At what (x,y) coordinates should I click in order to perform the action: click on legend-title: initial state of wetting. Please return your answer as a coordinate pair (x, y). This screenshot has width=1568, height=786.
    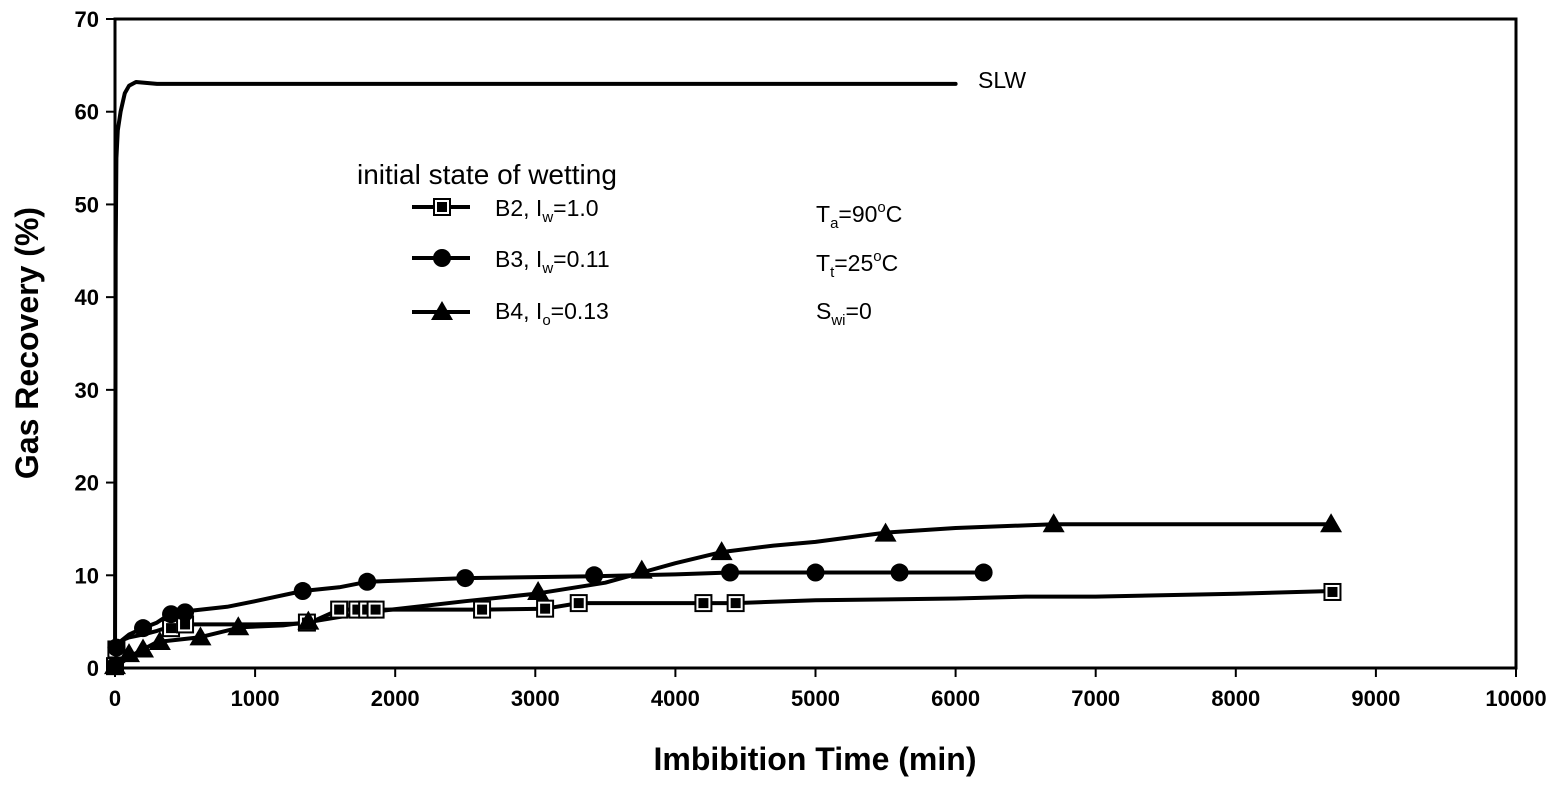
    Looking at the image, I should click on (487, 174).